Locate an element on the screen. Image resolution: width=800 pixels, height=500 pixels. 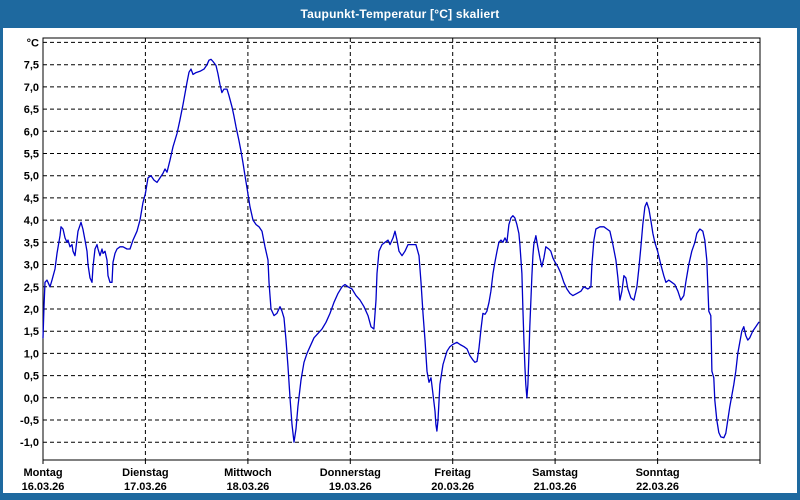
x-date-label: 16.03.26 is located at coordinates (43, 487).